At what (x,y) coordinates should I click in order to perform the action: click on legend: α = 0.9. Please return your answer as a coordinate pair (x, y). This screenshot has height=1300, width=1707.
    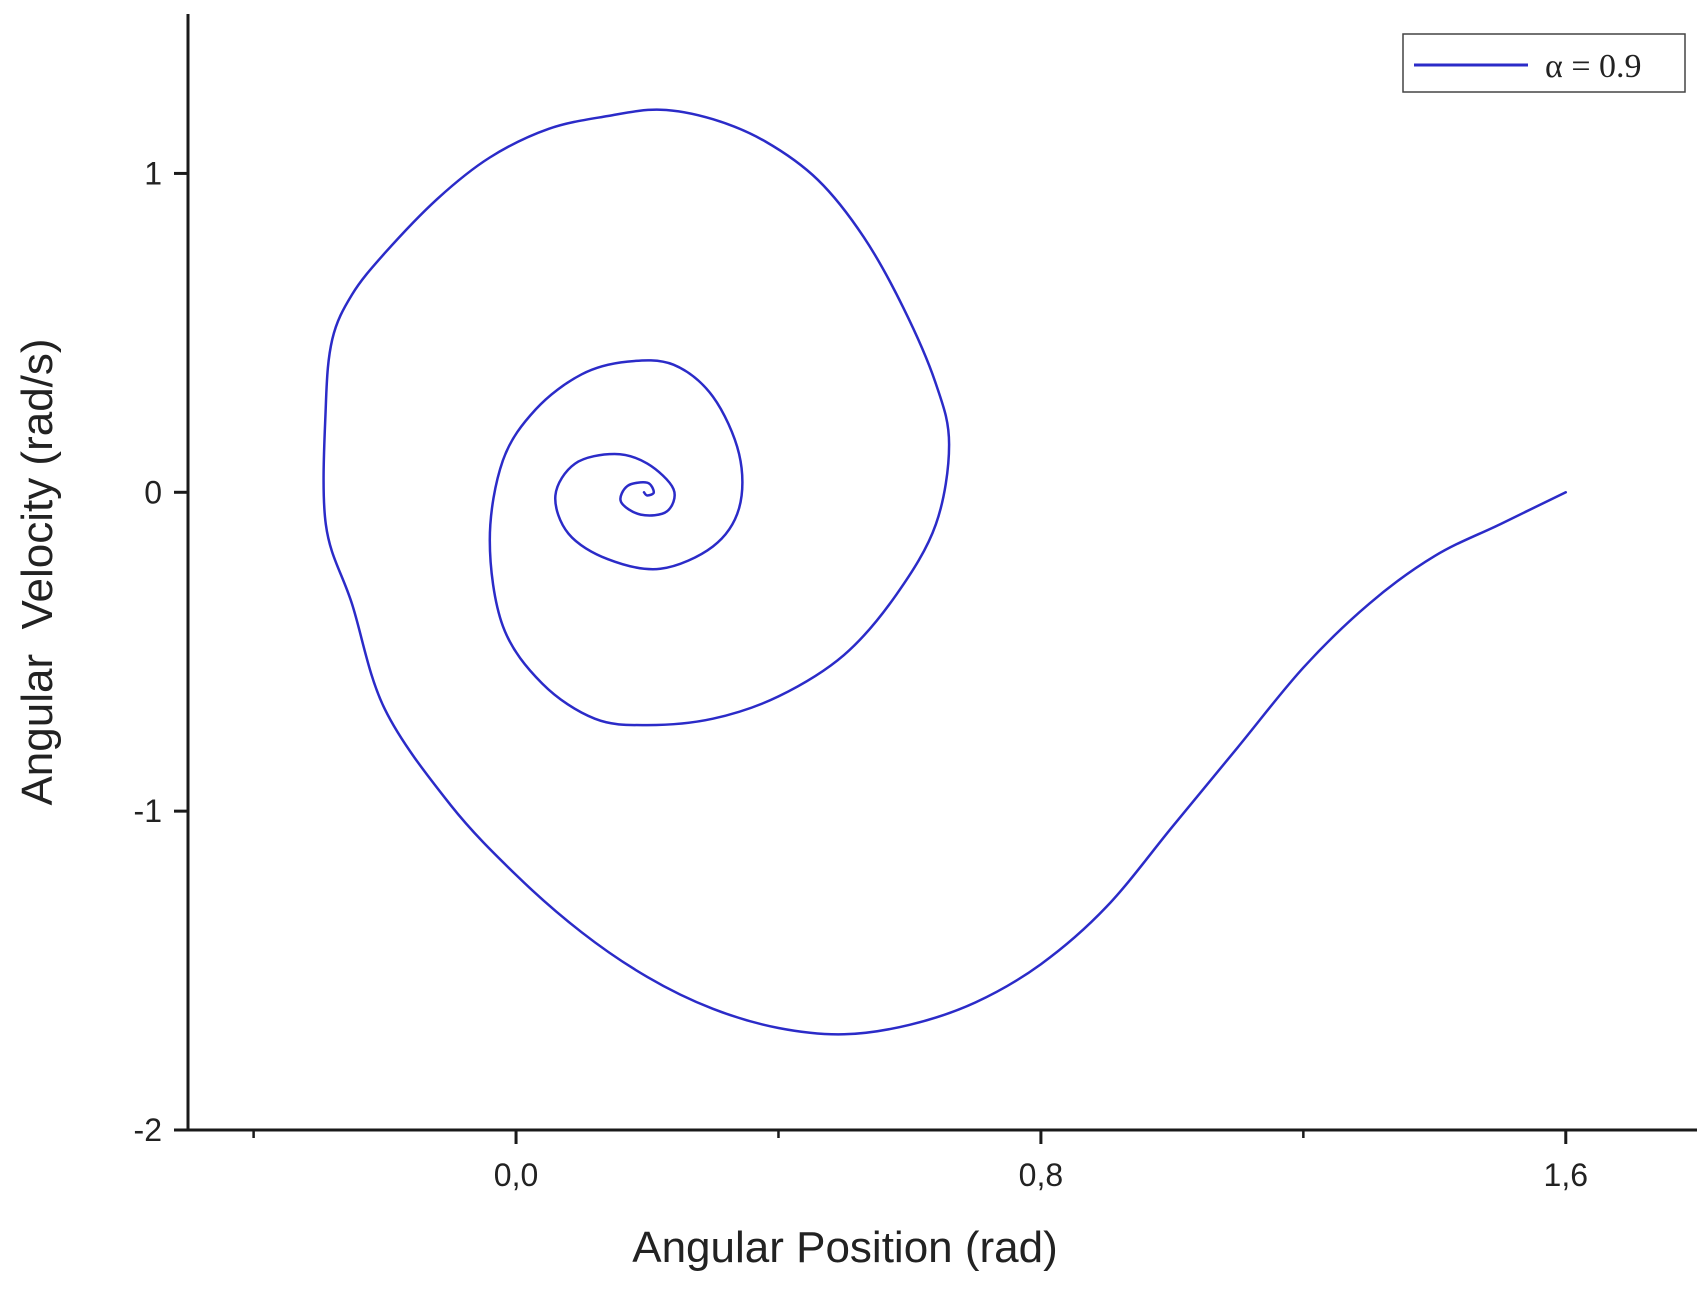
    Looking at the image, I should click on (1544, 63).